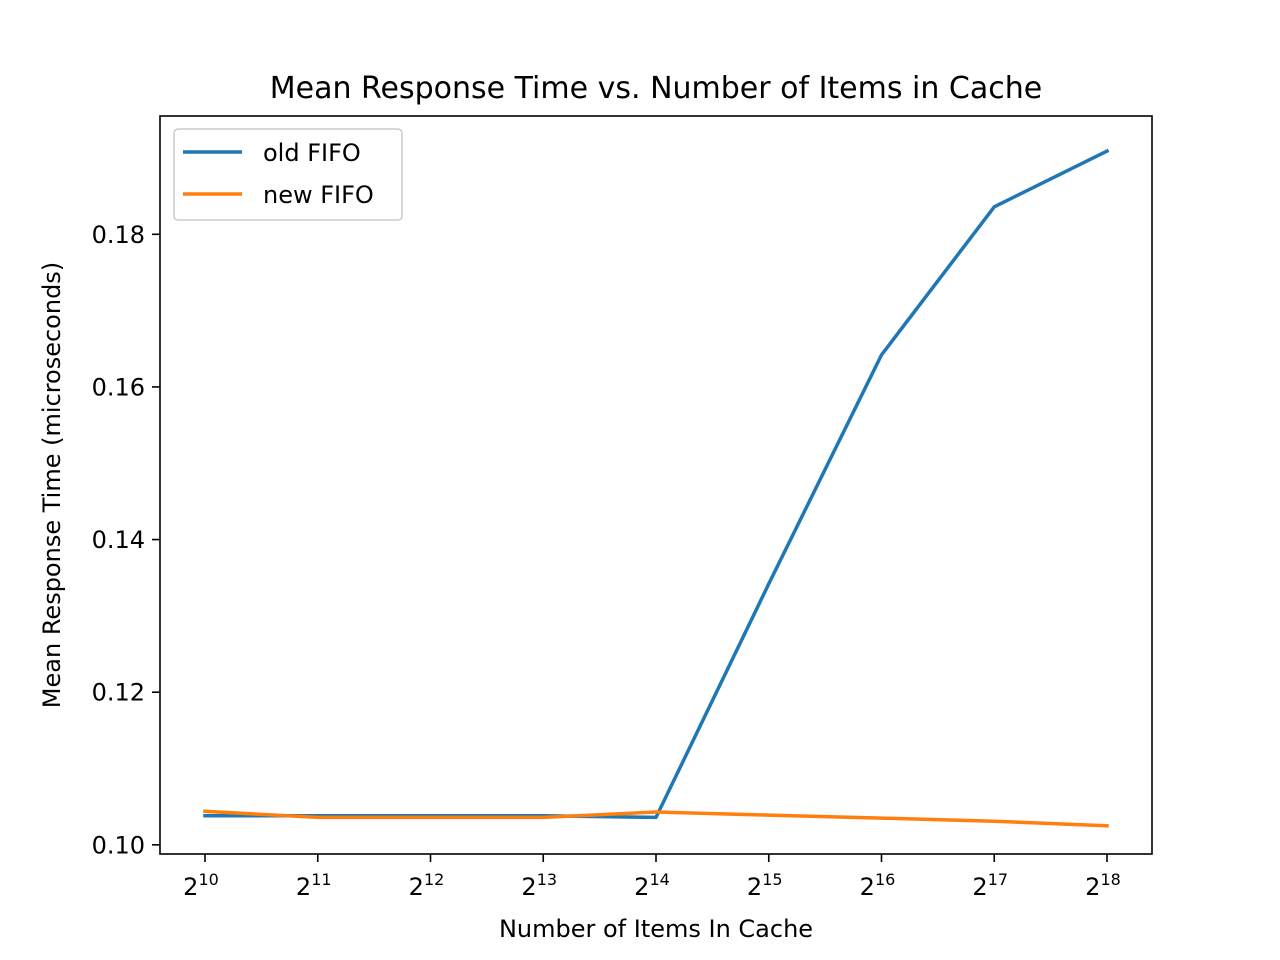 The height and width of the screenshot is (960, 1280). What do you see at coordinates (118, 845) in the screenshot?
I see `y-tick-label: 0.10` at bounding box center [118, 845].